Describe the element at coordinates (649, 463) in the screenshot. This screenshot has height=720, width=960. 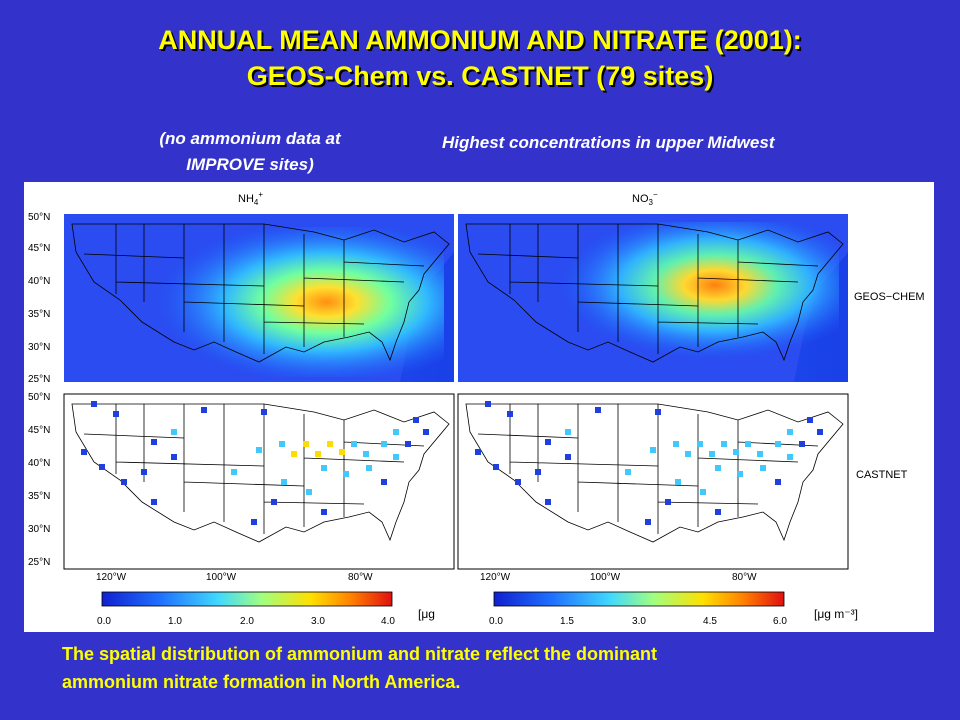
I see `castnet-no3-sites` at that location.